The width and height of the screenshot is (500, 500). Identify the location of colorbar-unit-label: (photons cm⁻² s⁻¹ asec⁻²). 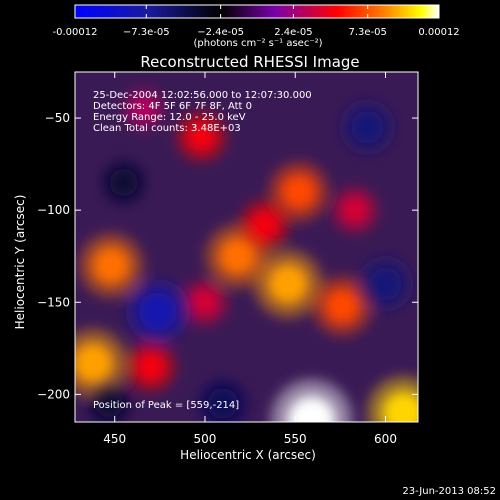
(257, 43).